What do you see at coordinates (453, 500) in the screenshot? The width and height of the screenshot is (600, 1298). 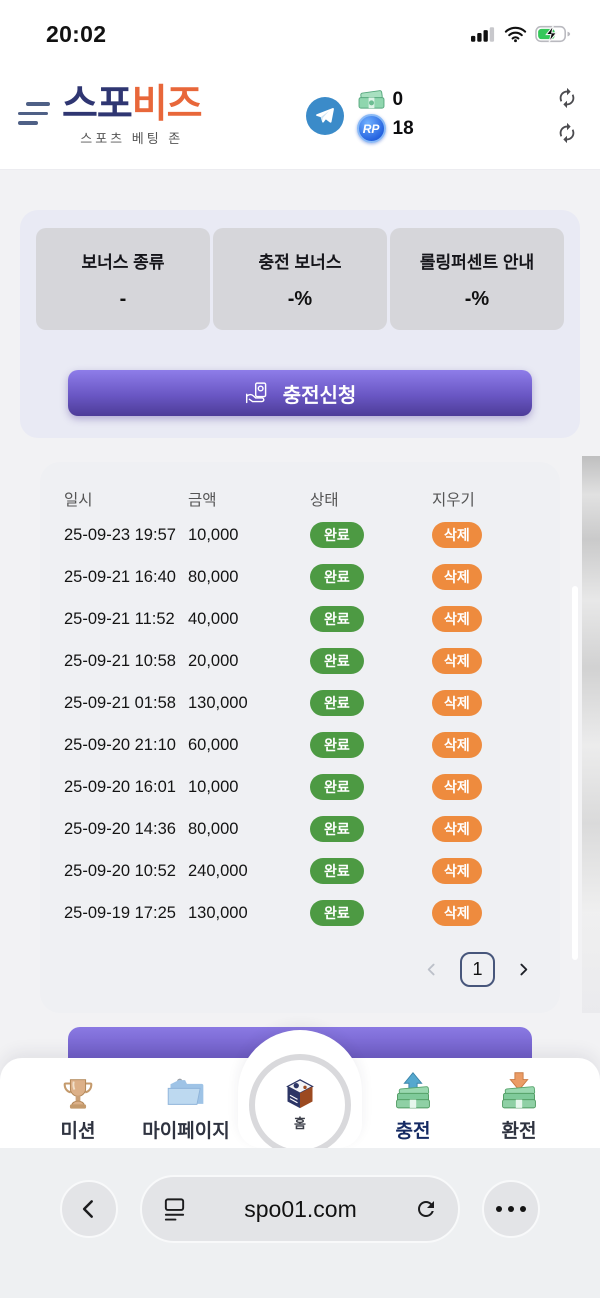 I see `col-header-delete: 지우기` at bounding box center [453, 500].